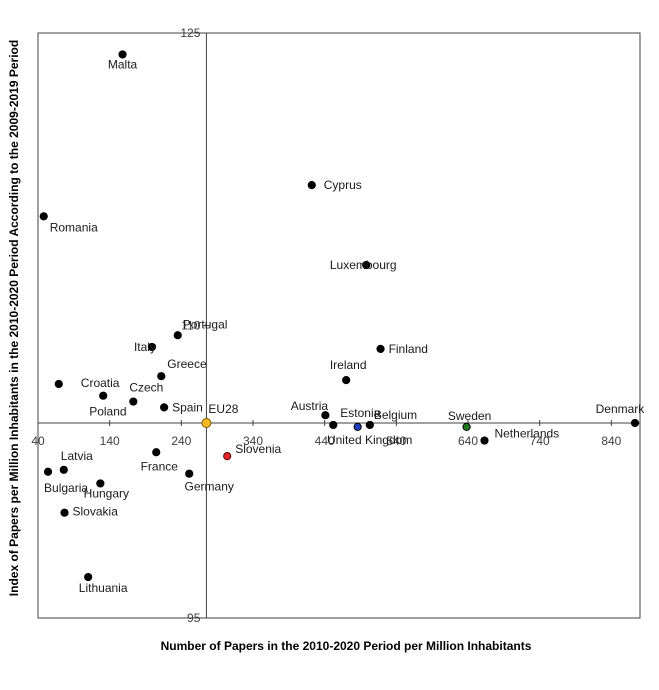 Image resolution: width=659 pixels, height=690 pixels. Describe the element at coordinates (146, 388) in the screenshot. I see `point-label-czech: Czech` at that location.